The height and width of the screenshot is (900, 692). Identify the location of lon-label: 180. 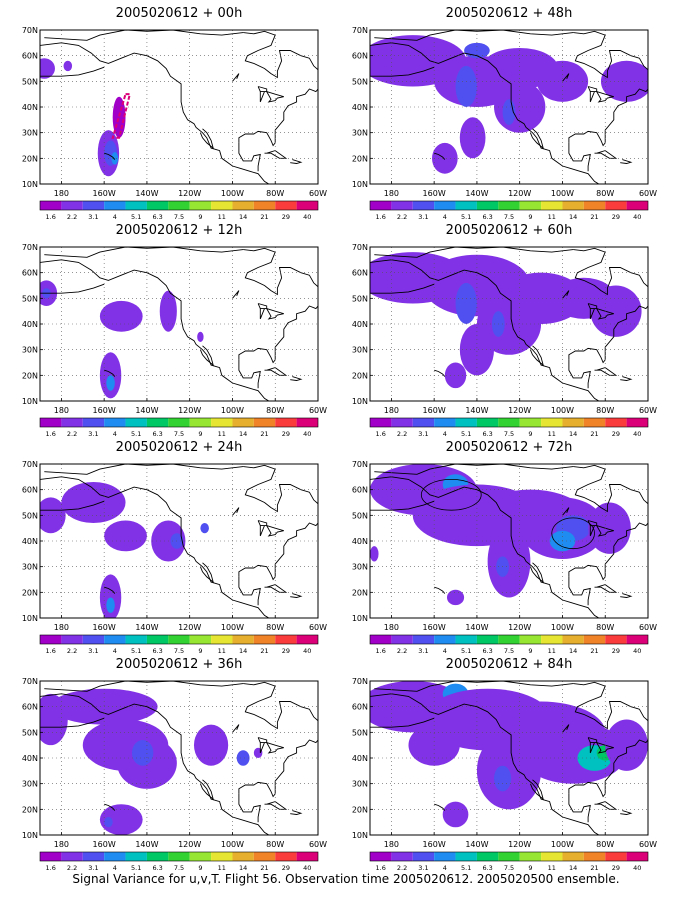
(391, 410).